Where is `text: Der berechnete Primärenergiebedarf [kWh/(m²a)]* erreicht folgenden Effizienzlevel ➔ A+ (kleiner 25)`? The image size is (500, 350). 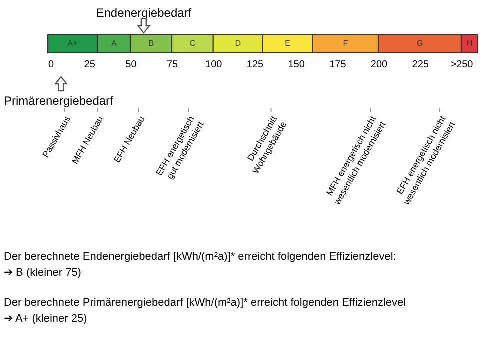 text: Der berechnete Primärenergiebedarf [kWh/(m²a)]* erreicht folgenden Effizienzlevel ➔ A+ (kleiner 25) is located at coordinates (205, 311).